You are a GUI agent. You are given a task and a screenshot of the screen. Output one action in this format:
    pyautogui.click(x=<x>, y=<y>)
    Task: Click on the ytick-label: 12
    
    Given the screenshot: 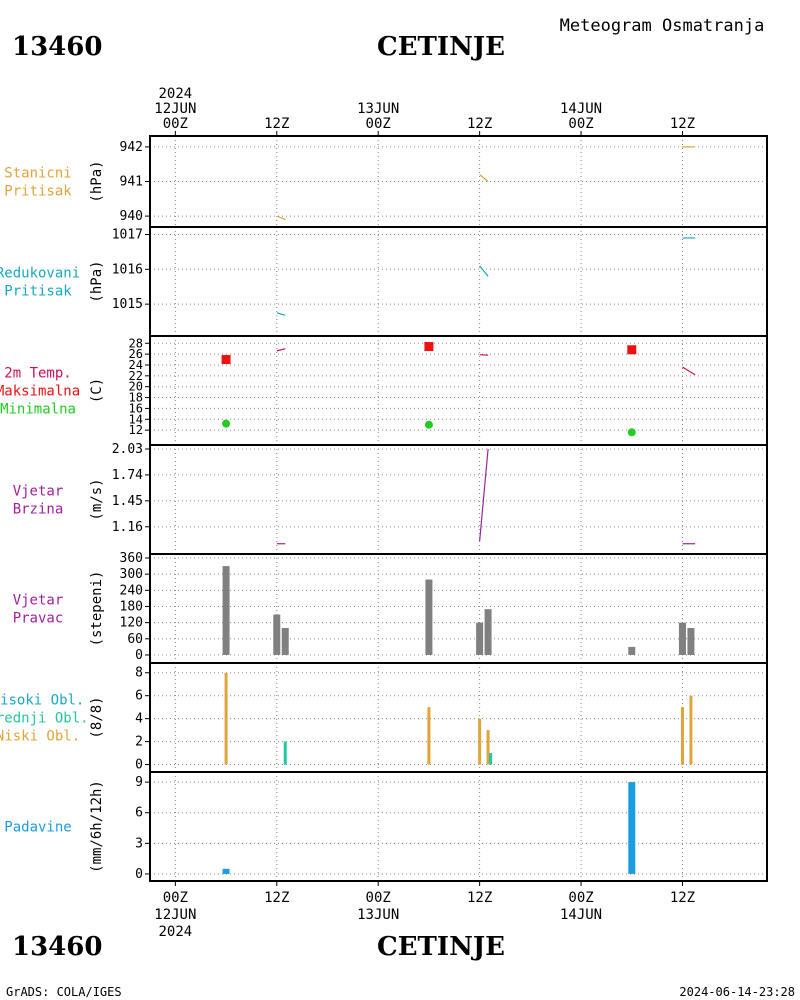 What is the action you would take?
    pyautogui.click(x=136, y=430)
    